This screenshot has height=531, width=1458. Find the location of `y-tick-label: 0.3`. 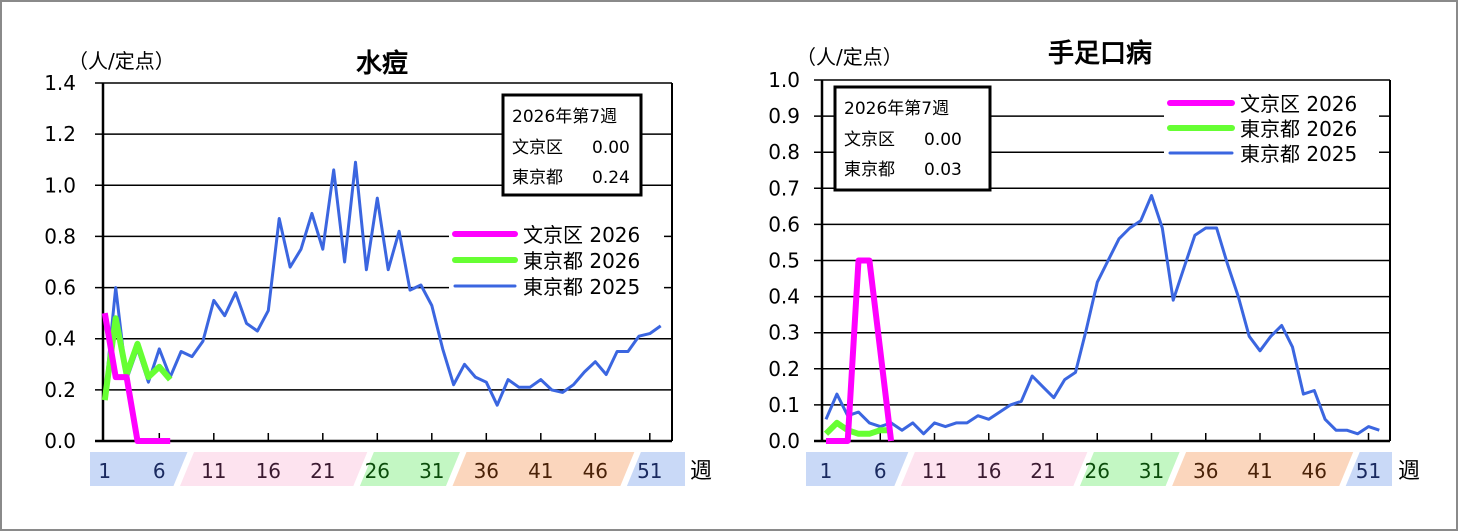

y-tick-label: 0.3 is located at coordinates (784, 333).